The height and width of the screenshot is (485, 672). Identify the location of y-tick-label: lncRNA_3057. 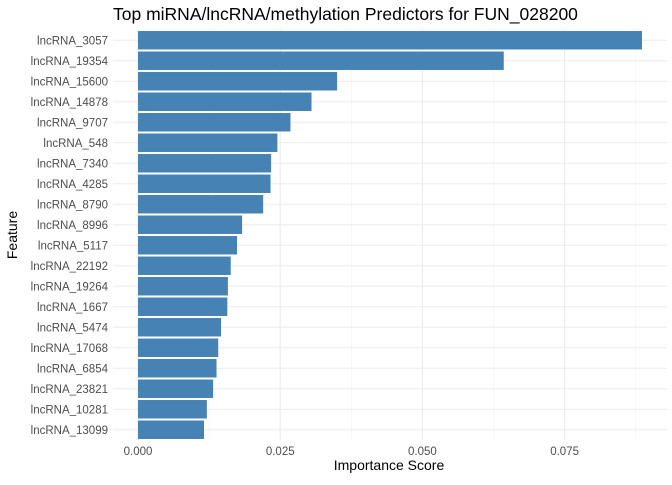
(72, 41).